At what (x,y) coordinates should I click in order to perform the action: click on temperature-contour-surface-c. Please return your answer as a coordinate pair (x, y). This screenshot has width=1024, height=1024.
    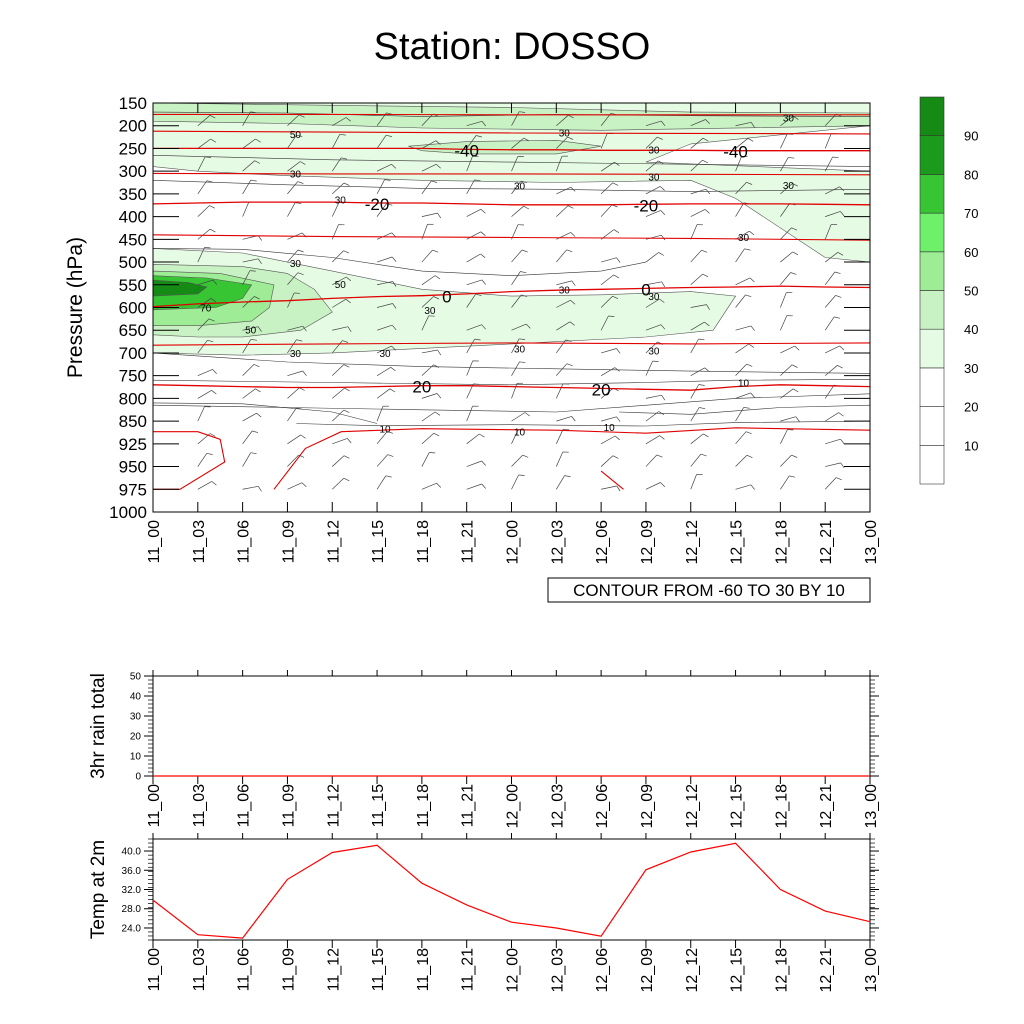
    Looking at the image, I should click on (612, 480).